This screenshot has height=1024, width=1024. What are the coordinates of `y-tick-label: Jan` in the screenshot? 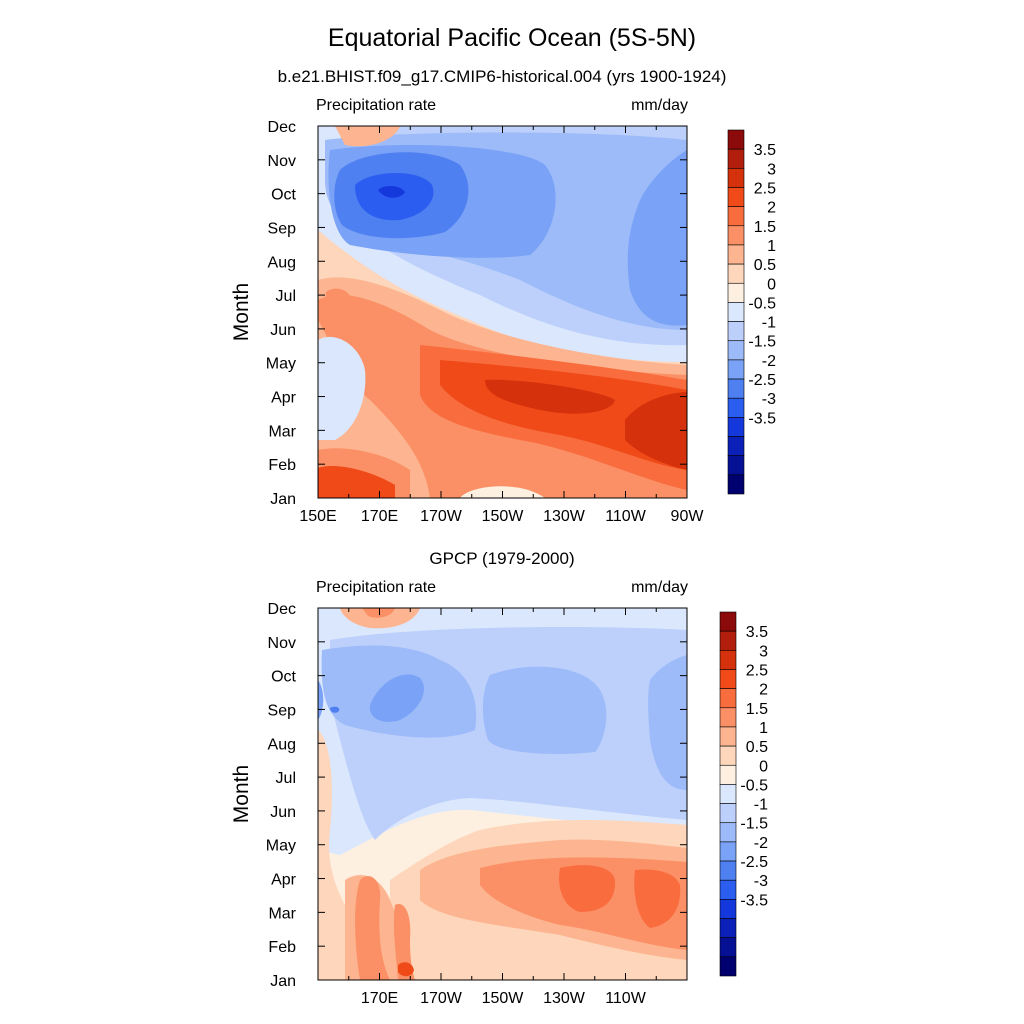 It's located at (283, 981).